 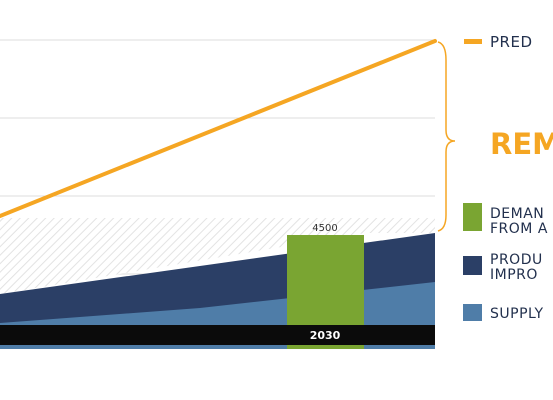 What do you see at coordinates (517, 214) in the screenshot?
I see `legend-label-demand-line1: DEMAN` at bounding box center [517, 214].